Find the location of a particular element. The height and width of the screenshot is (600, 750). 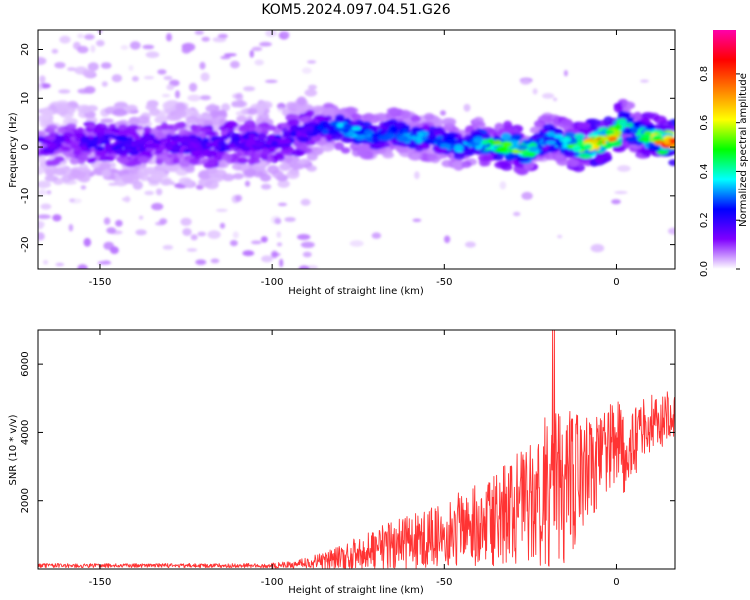

colorbar-tick-label: 0.2 is located at coordinates (704, 220).